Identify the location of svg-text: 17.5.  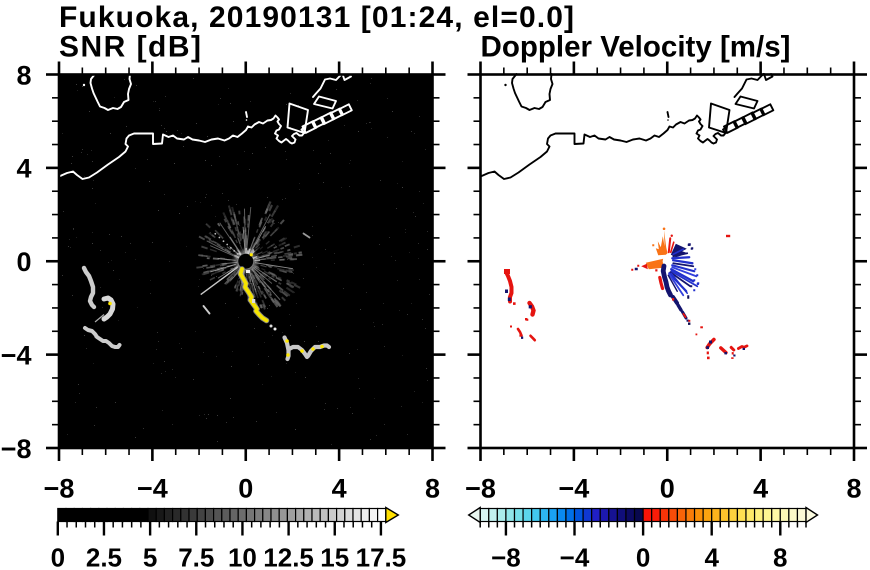
(381, 556).